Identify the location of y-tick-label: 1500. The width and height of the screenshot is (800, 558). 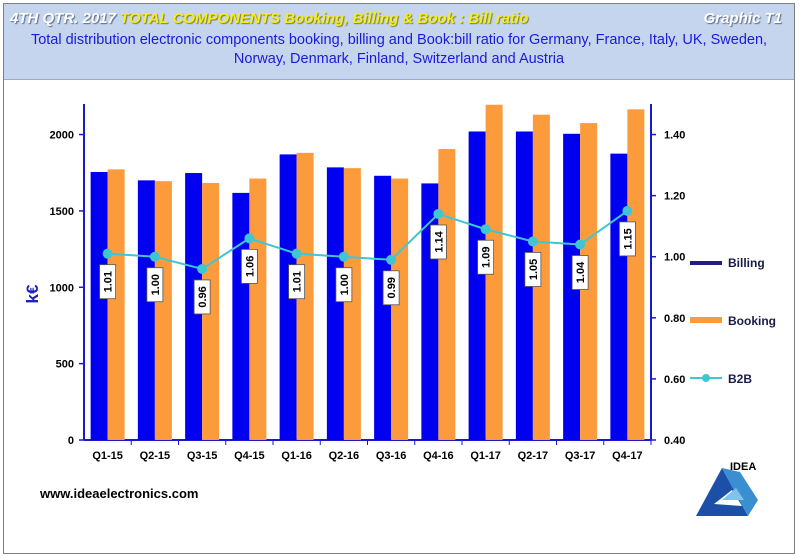
(62, 212).